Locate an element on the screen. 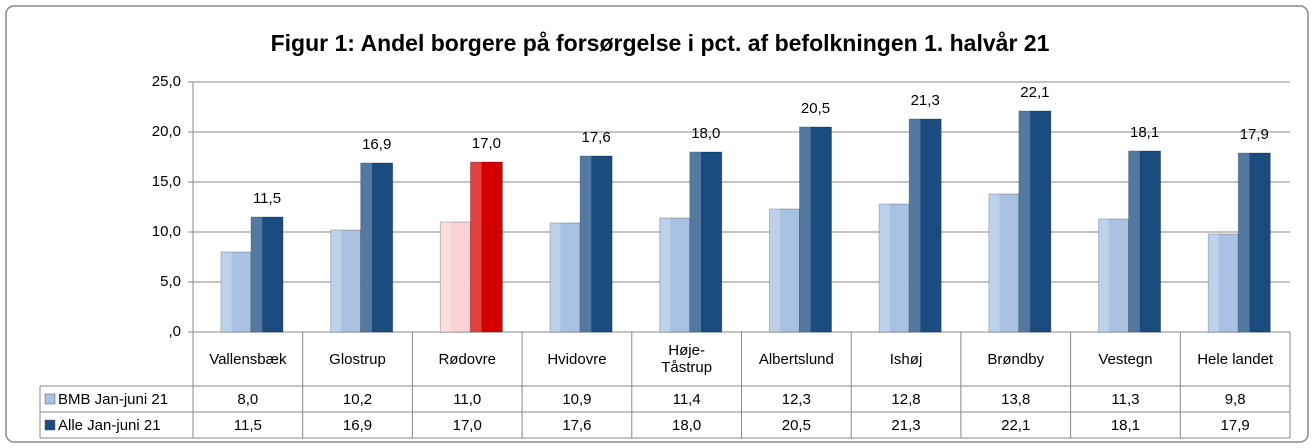 Image resolution: width=1314 pixels, height=448 pixels. x-tick-label: Hvidovre is located at coordinates (577, 359).